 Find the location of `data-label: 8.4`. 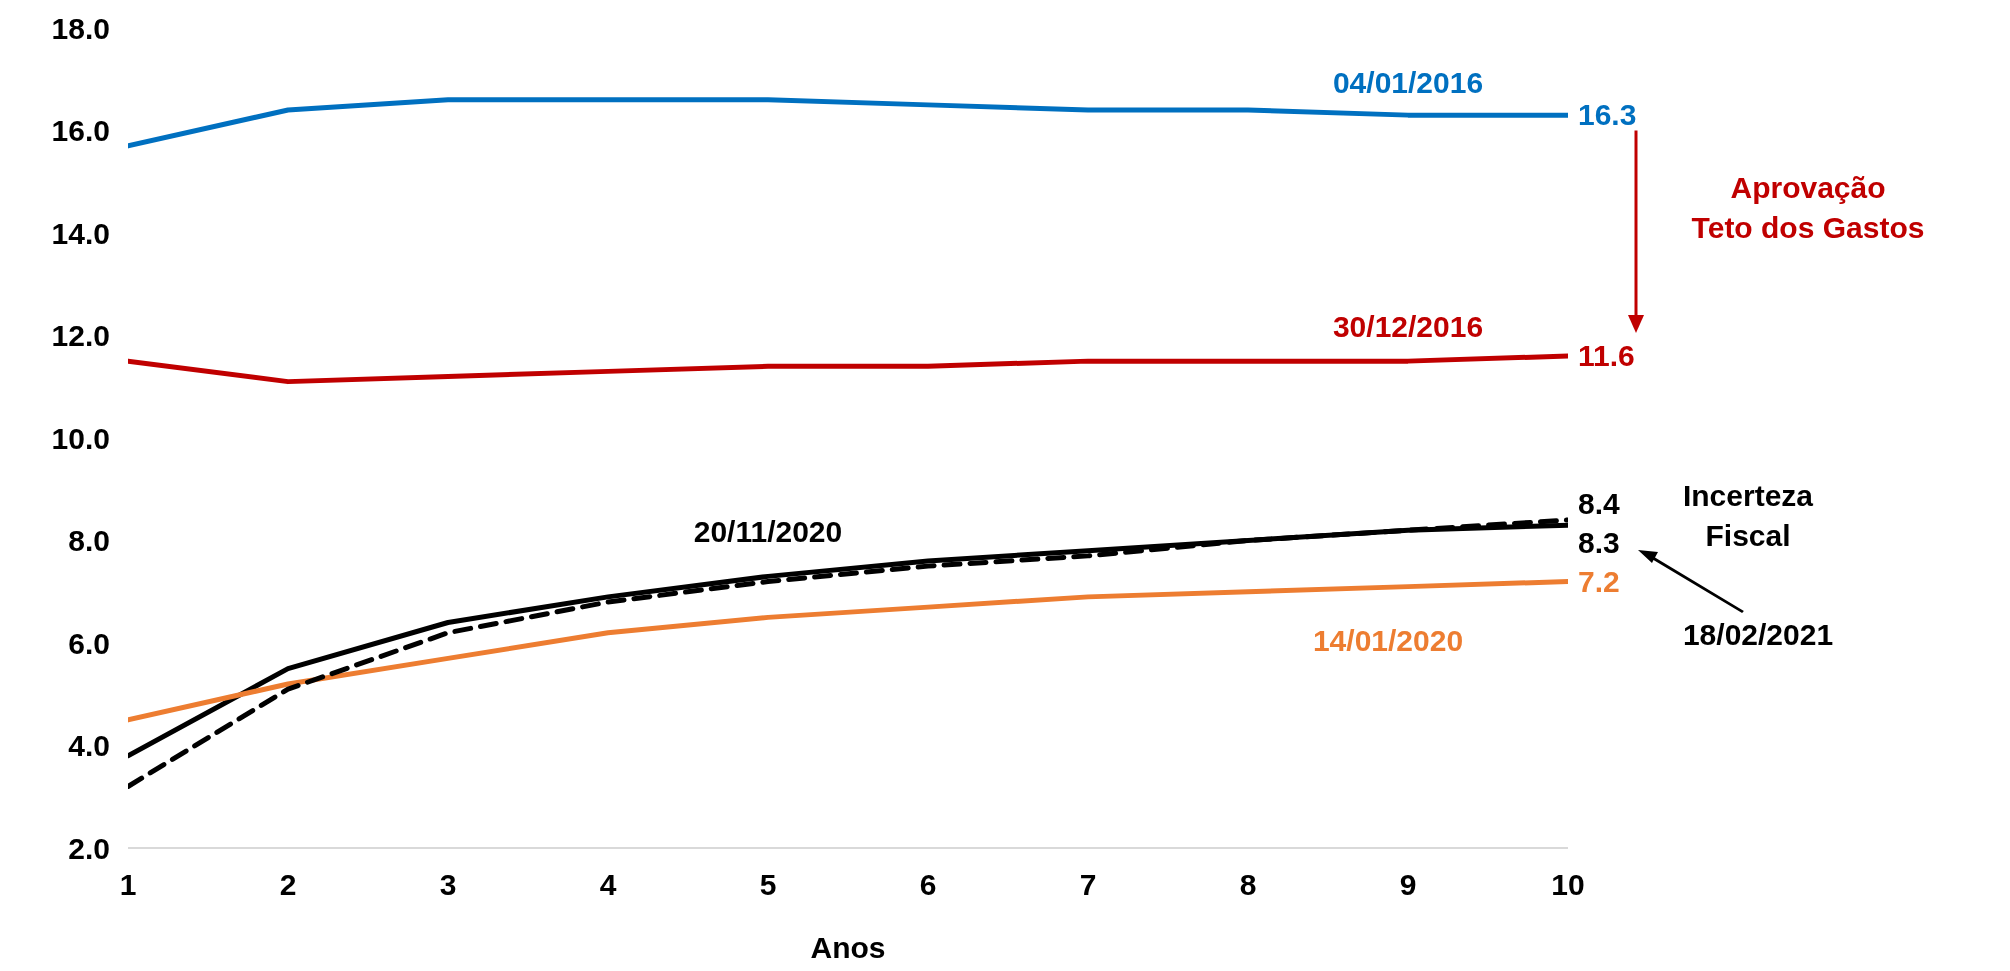

data-label: 8.4 is located at coordinates (1599, 503).